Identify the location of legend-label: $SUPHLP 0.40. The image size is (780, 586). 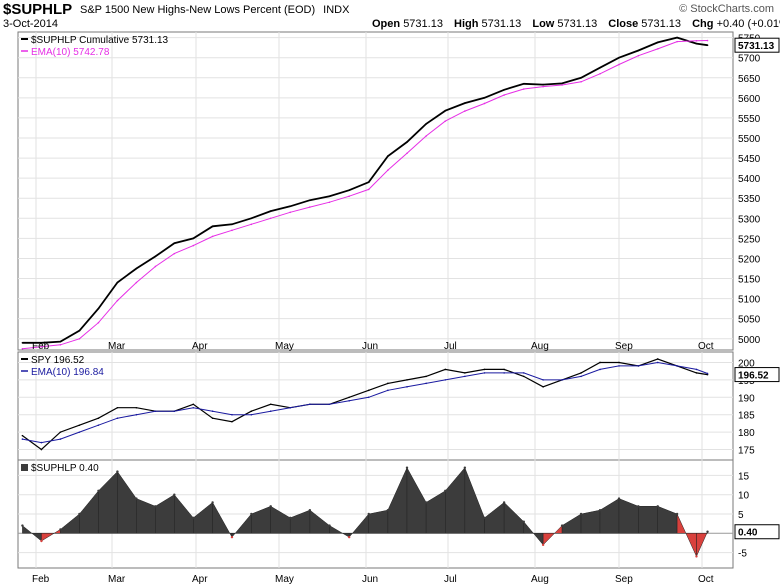
(65, 468).